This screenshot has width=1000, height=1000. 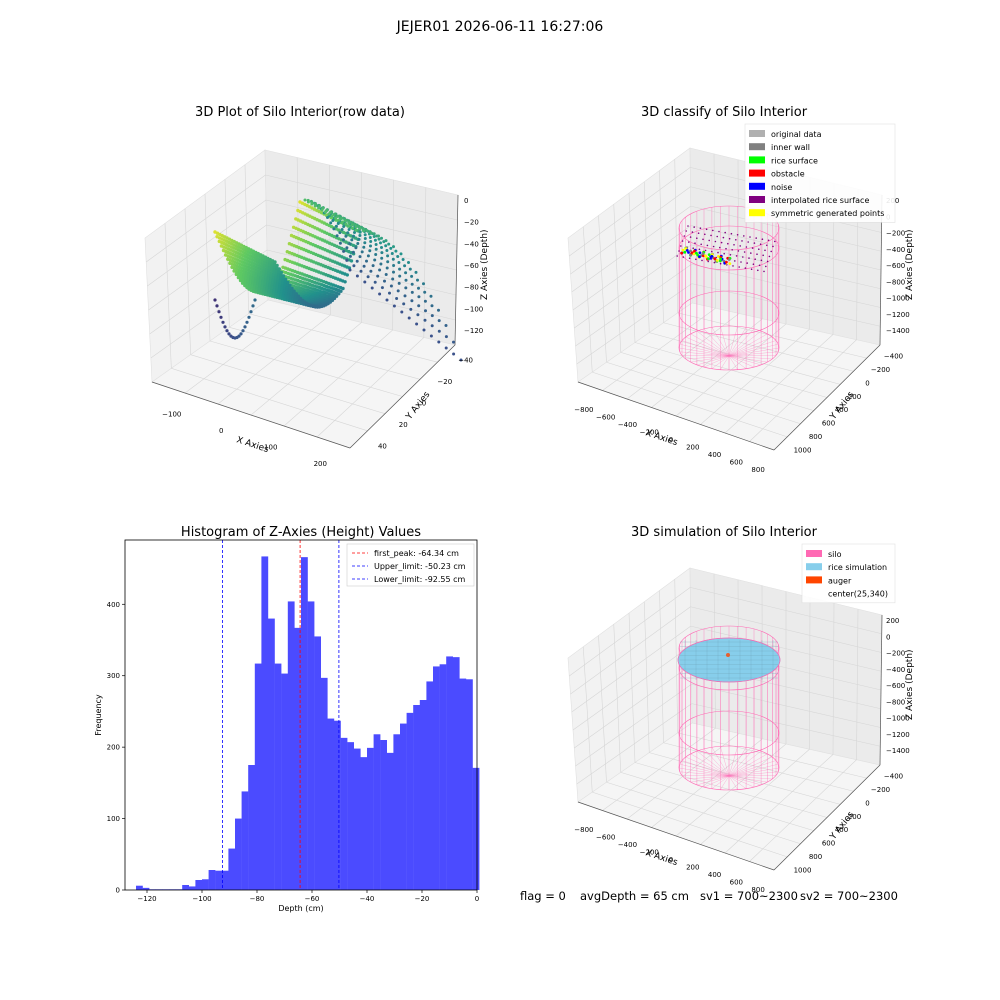 I want to click on y-tick-label: −200, so click(x=880, y=370).